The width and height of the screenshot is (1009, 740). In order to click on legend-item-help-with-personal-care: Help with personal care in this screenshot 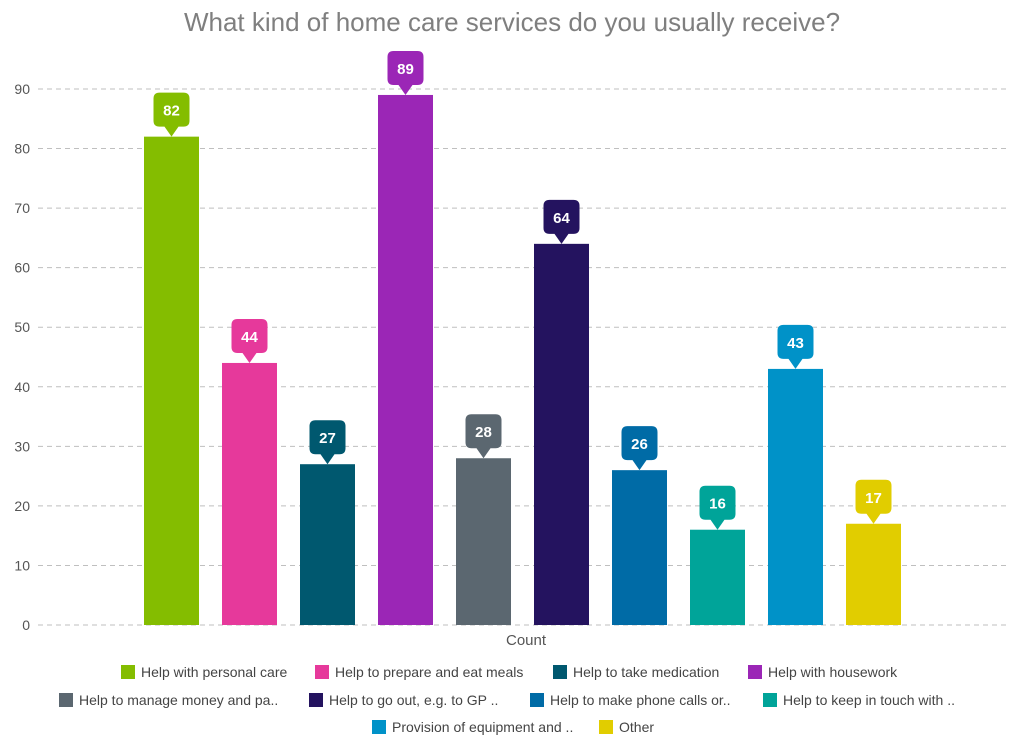, I will do `click(204, 672)`.